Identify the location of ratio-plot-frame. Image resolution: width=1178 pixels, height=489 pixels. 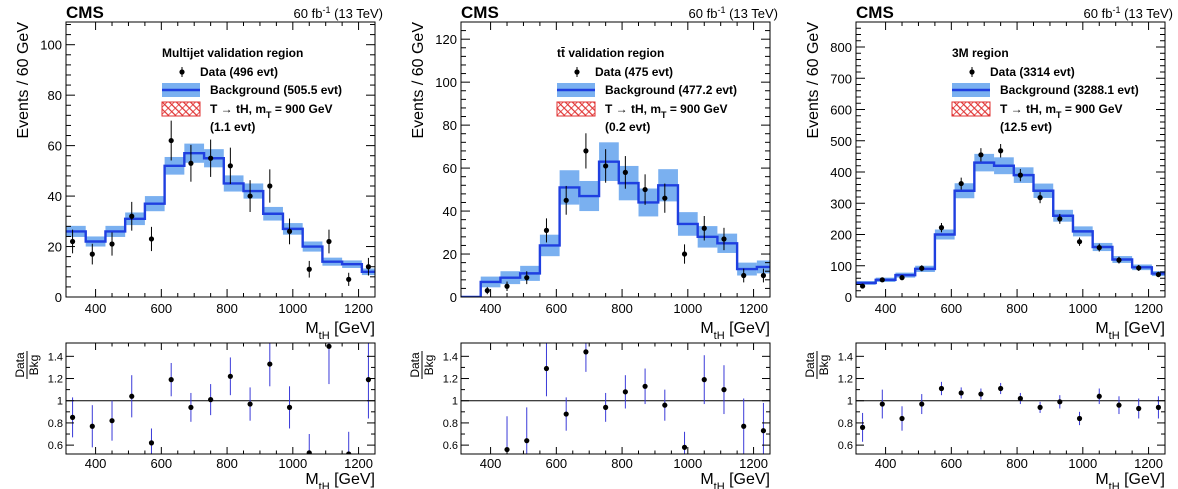
(220, 398).